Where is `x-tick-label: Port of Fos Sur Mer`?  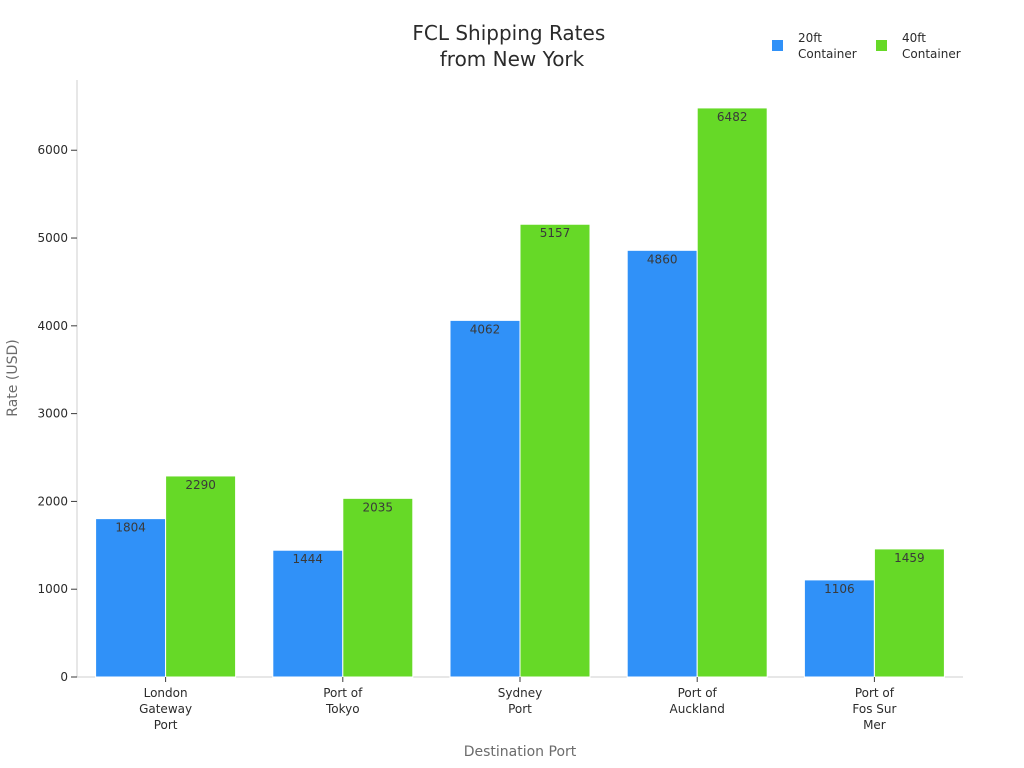
x-tick-label: Port of Fos Sur Mer is located at coordinates (874, 709).